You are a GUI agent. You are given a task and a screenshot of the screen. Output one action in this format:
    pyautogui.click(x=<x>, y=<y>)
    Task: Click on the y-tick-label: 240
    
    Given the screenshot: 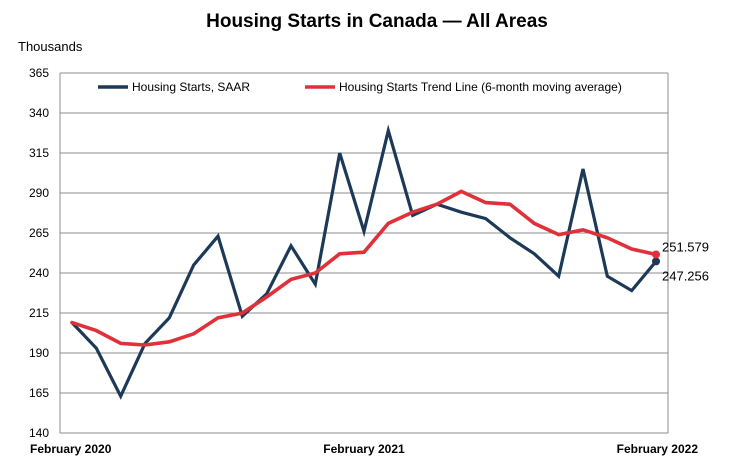 What is the action you would take?
    pyautogui.click(x=39, y=273)
    